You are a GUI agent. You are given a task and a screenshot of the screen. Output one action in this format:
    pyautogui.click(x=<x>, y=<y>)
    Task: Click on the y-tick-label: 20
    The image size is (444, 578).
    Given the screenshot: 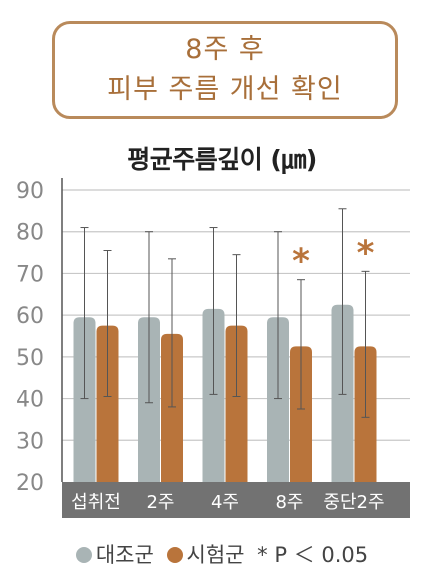 What is the action you would take?
    pyautogui.click(x=30, y=483)
    